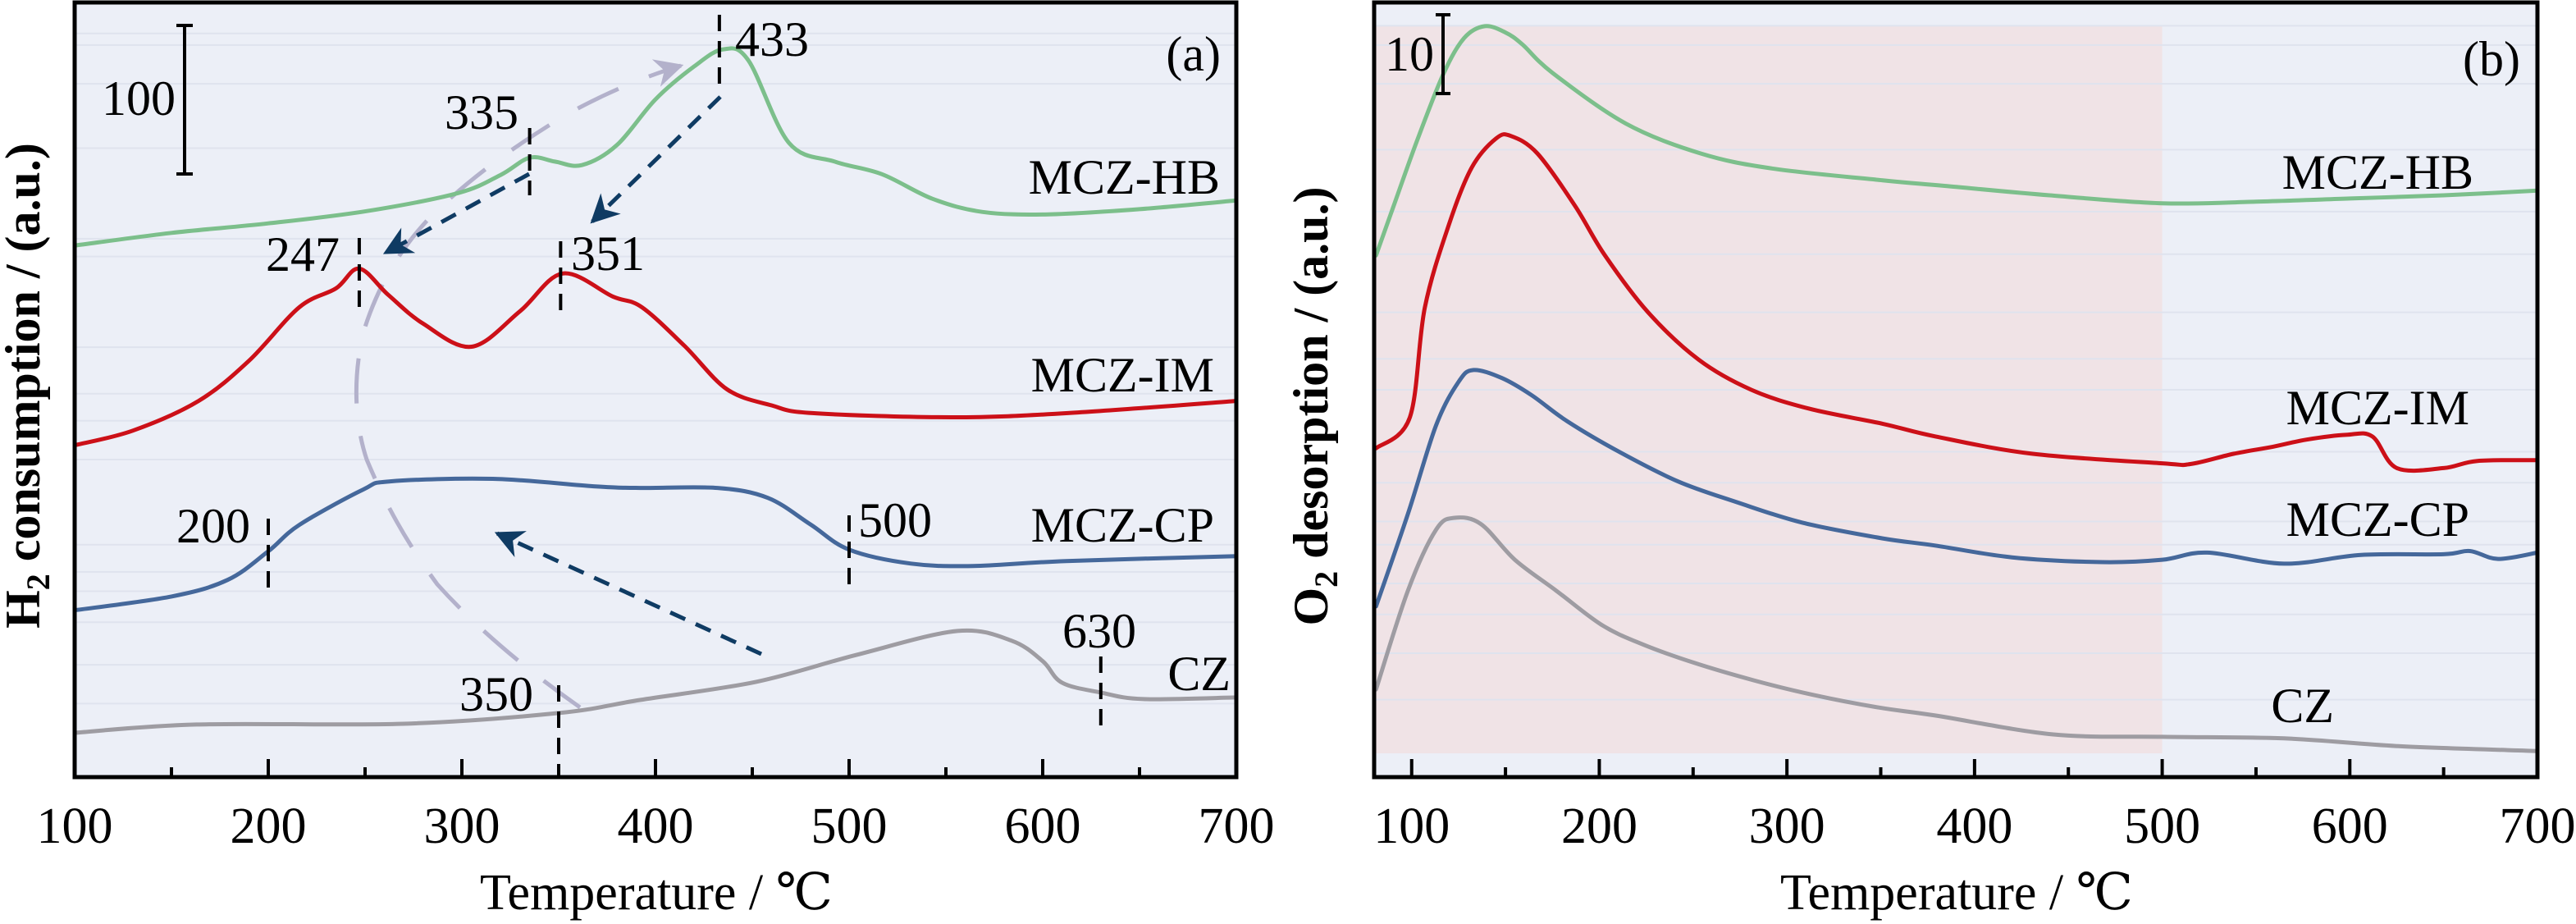 Image resolution: width=2576 pixels, height=924 pixels. Describe the element at coordinates (656, 357) in the screenshot. I see `series-line-mcz-im` at that location.